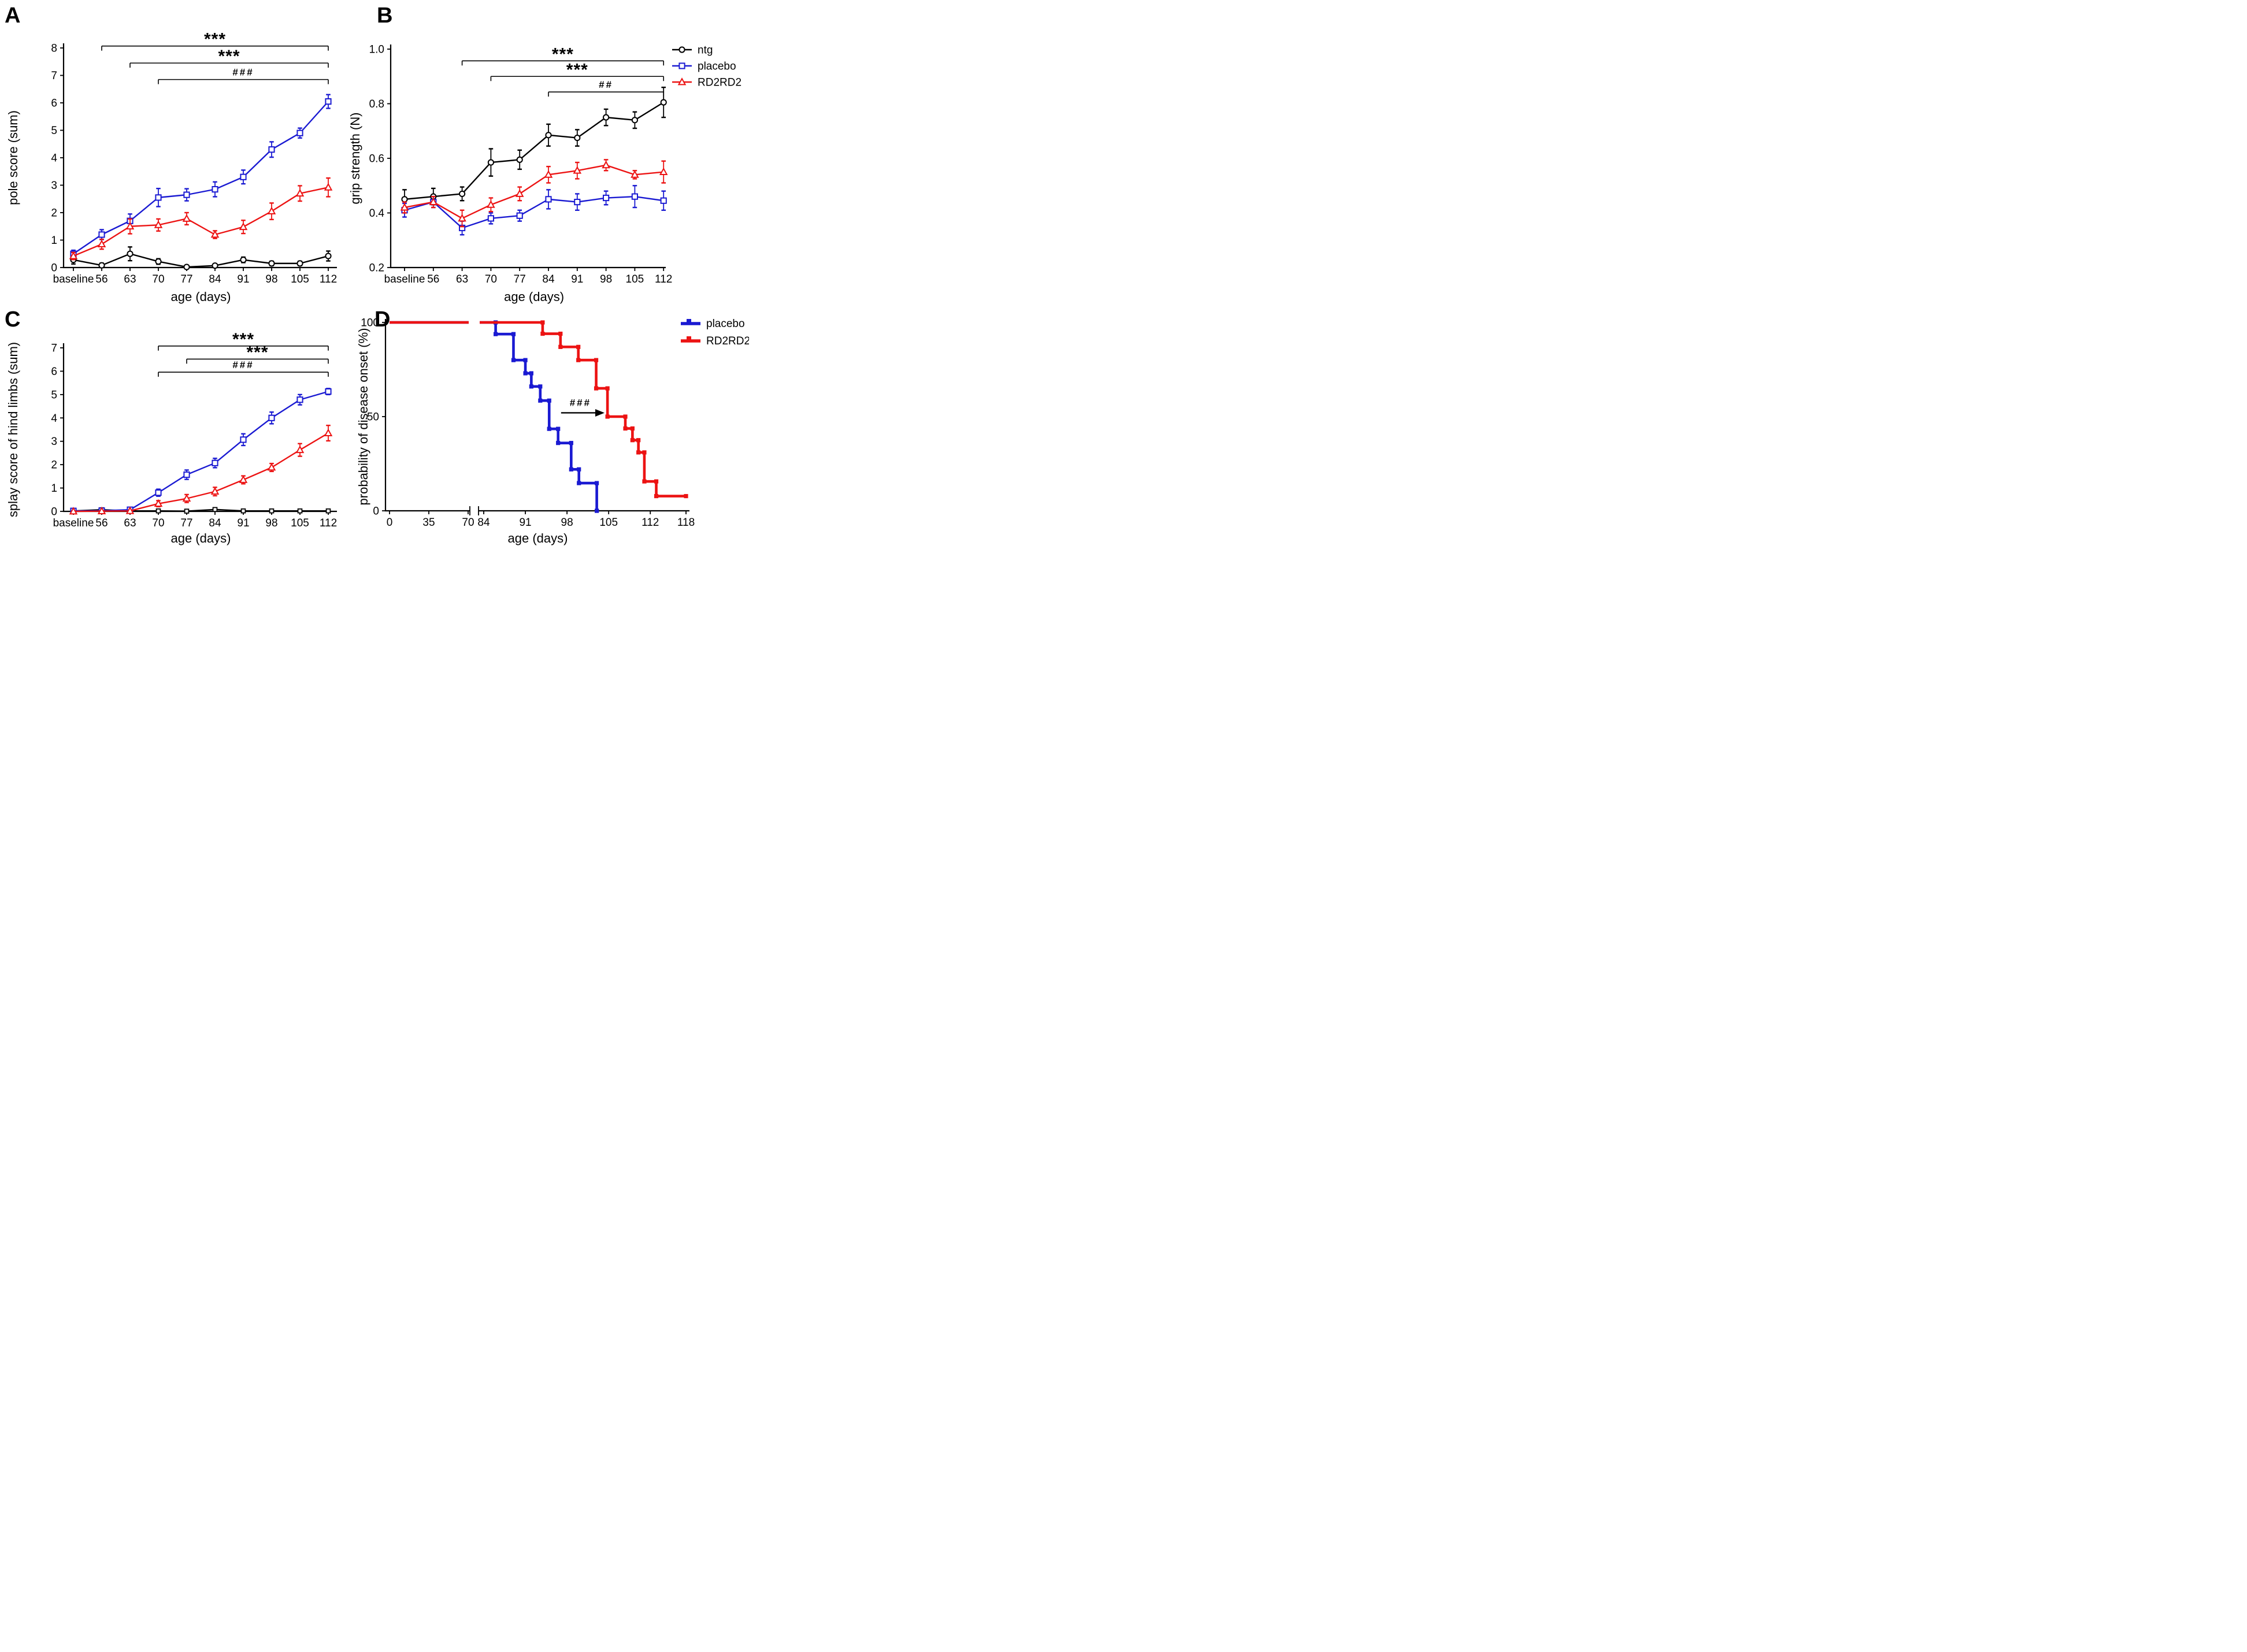 The width and height of the screenshot is (2247, 1652). Describe the element at coordinates (13, 16) in the screenshot. I see `panel-label-a: A` at that location.